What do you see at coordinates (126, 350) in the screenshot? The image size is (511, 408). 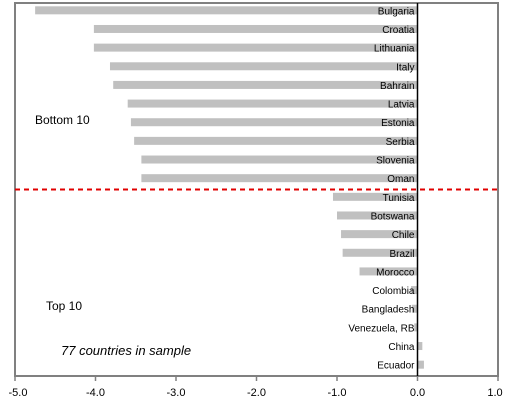 I see `sample-note: 77 countries in sample` at bounding box center [126, 350].